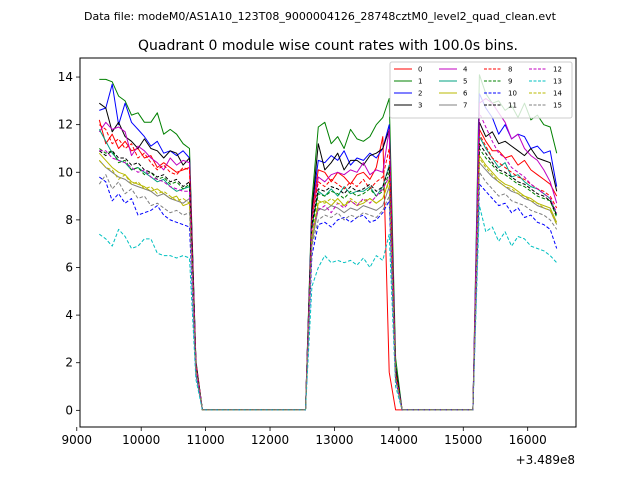  Describe the element at coordinates (65, 125) in the screenshot. I see `y-tick-label: 12` at that location.